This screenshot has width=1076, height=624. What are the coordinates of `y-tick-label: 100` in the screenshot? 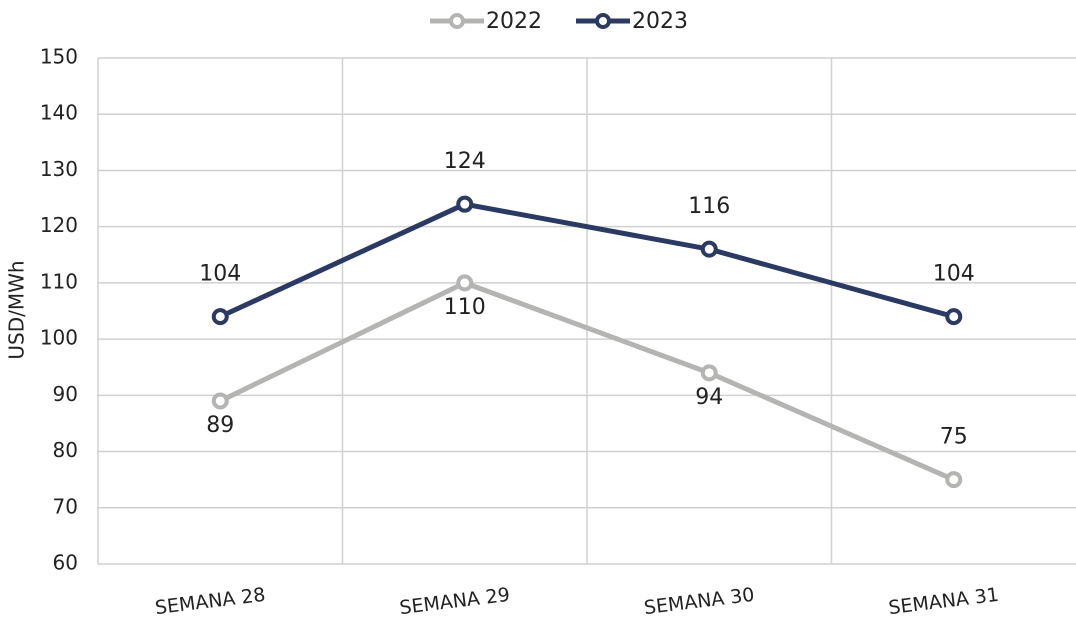 It's located at (59, 338).